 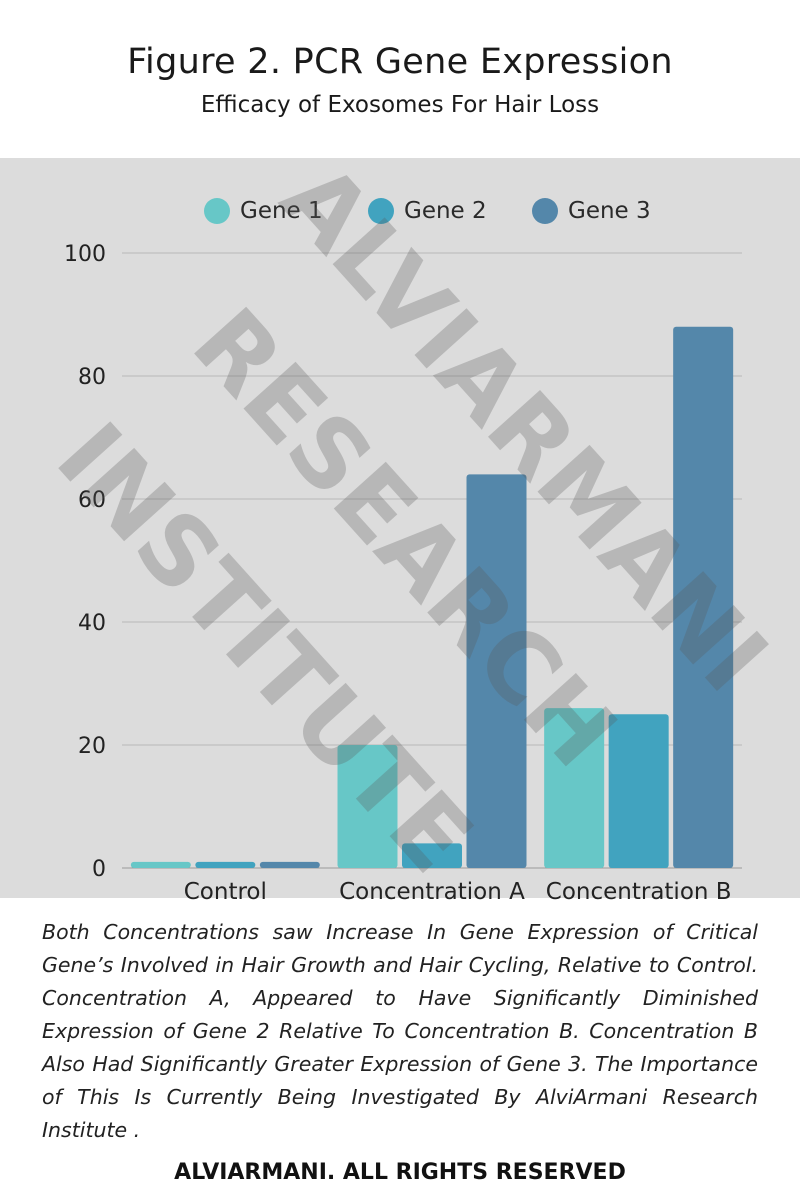 I want to click on legend-label-gene-1: Gene 1, so click(x=281, y=211).